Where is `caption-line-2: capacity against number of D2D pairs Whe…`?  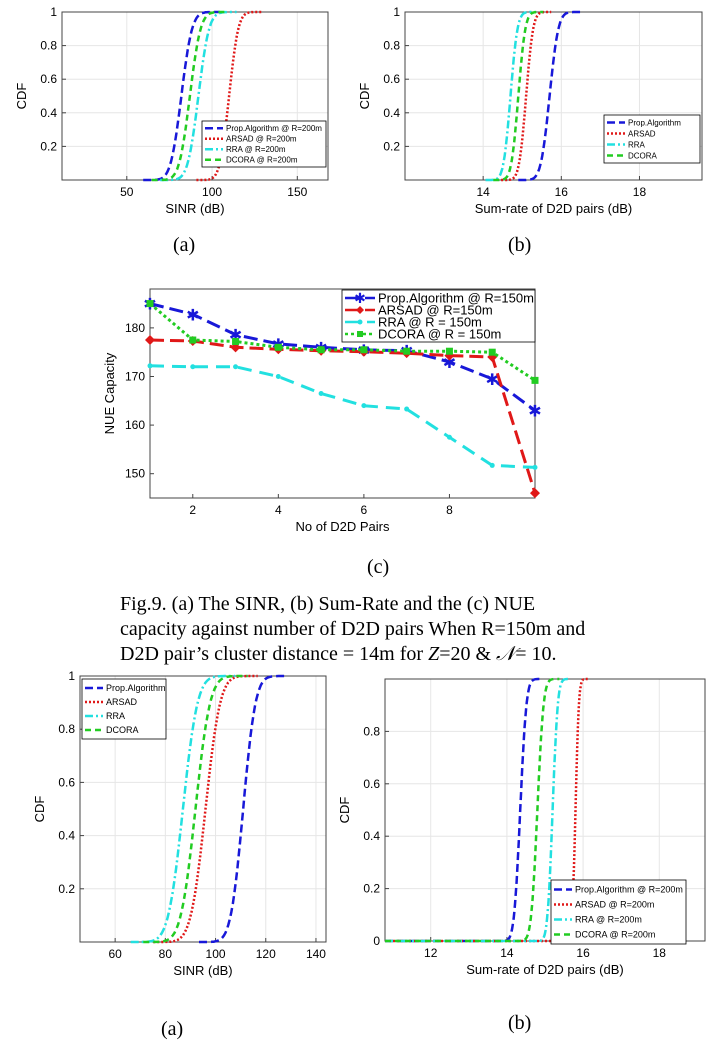
caption-line-2: capacity against number of D2D pairs Whe… is located at coordinates (353, 629).